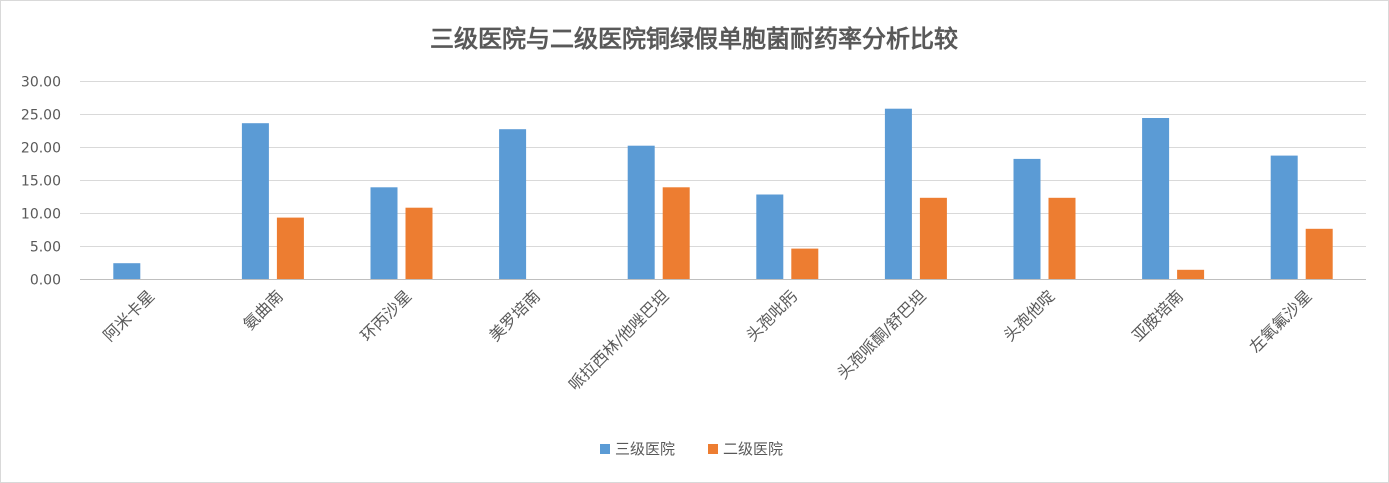  What do you see at coordinates (45, 248) in the screenshot?
I see `y-tick-label: 5.00` at bounding box center [45, 248].